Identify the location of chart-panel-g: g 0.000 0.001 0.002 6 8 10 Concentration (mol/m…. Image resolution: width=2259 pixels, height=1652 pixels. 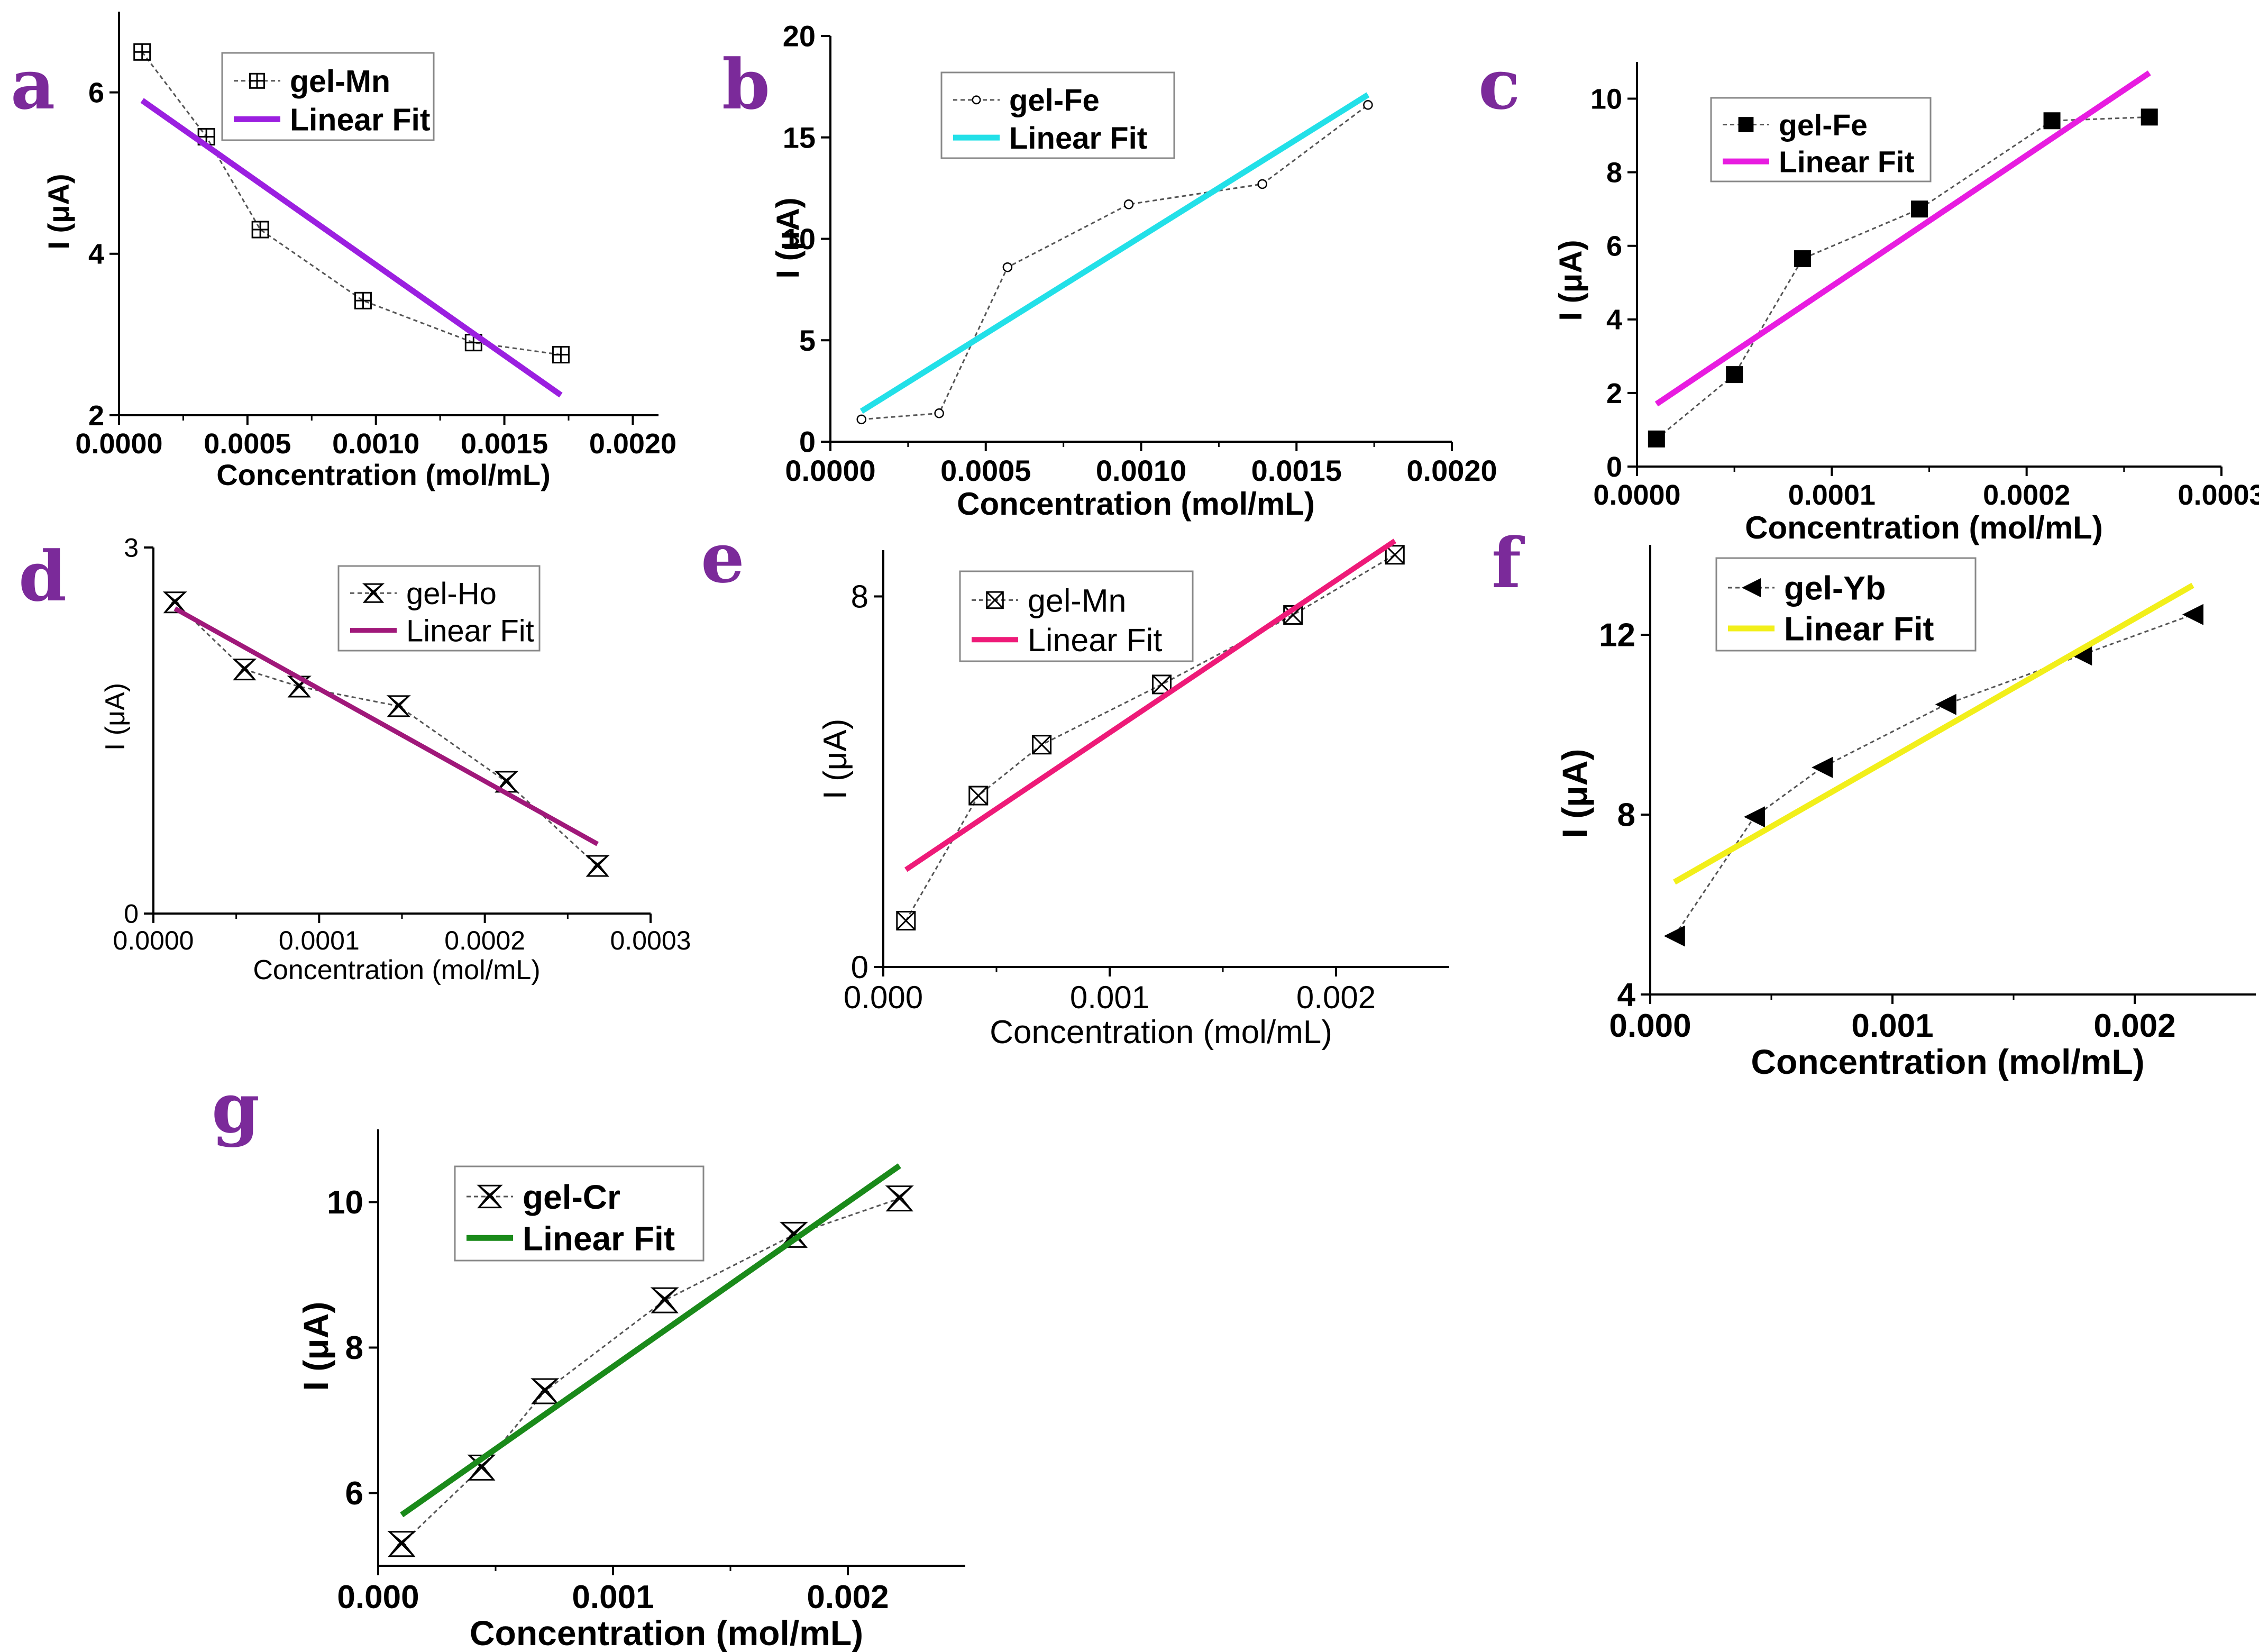
(589, 1360).